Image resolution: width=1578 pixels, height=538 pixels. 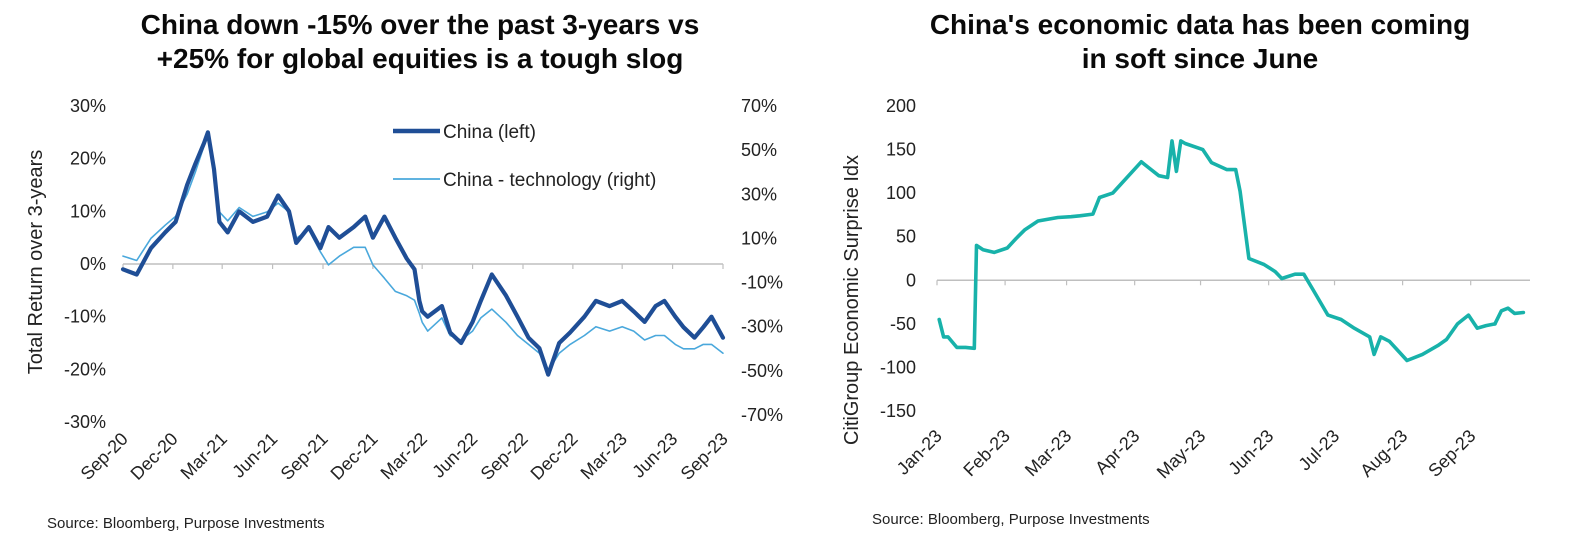 What do you see at coordinates (1319, 450) in the screenshot?
I see `right-x-tick-label: Jul-23` at bounding box center [1319, 450].